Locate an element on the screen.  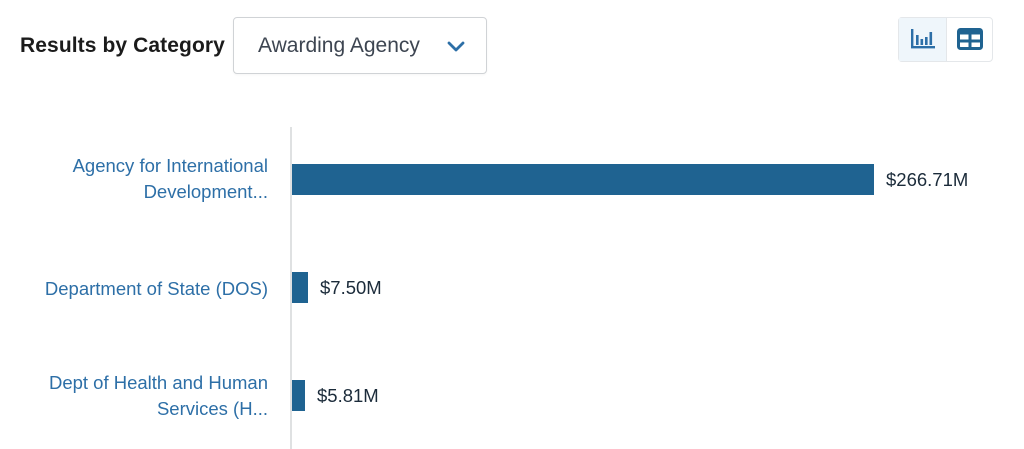
category-dropdown: Awarding Agency is located at coordinates (360, 45).